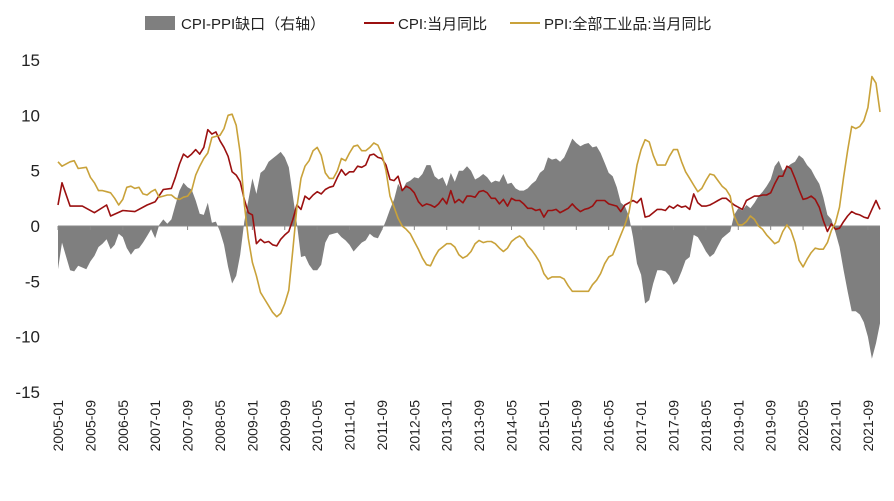 The height and width of the screenshot is (501, 894). Describe the element at coordinates (123, 426) in the screenshot. I see `x-tick-label: 2006-05` at that location.